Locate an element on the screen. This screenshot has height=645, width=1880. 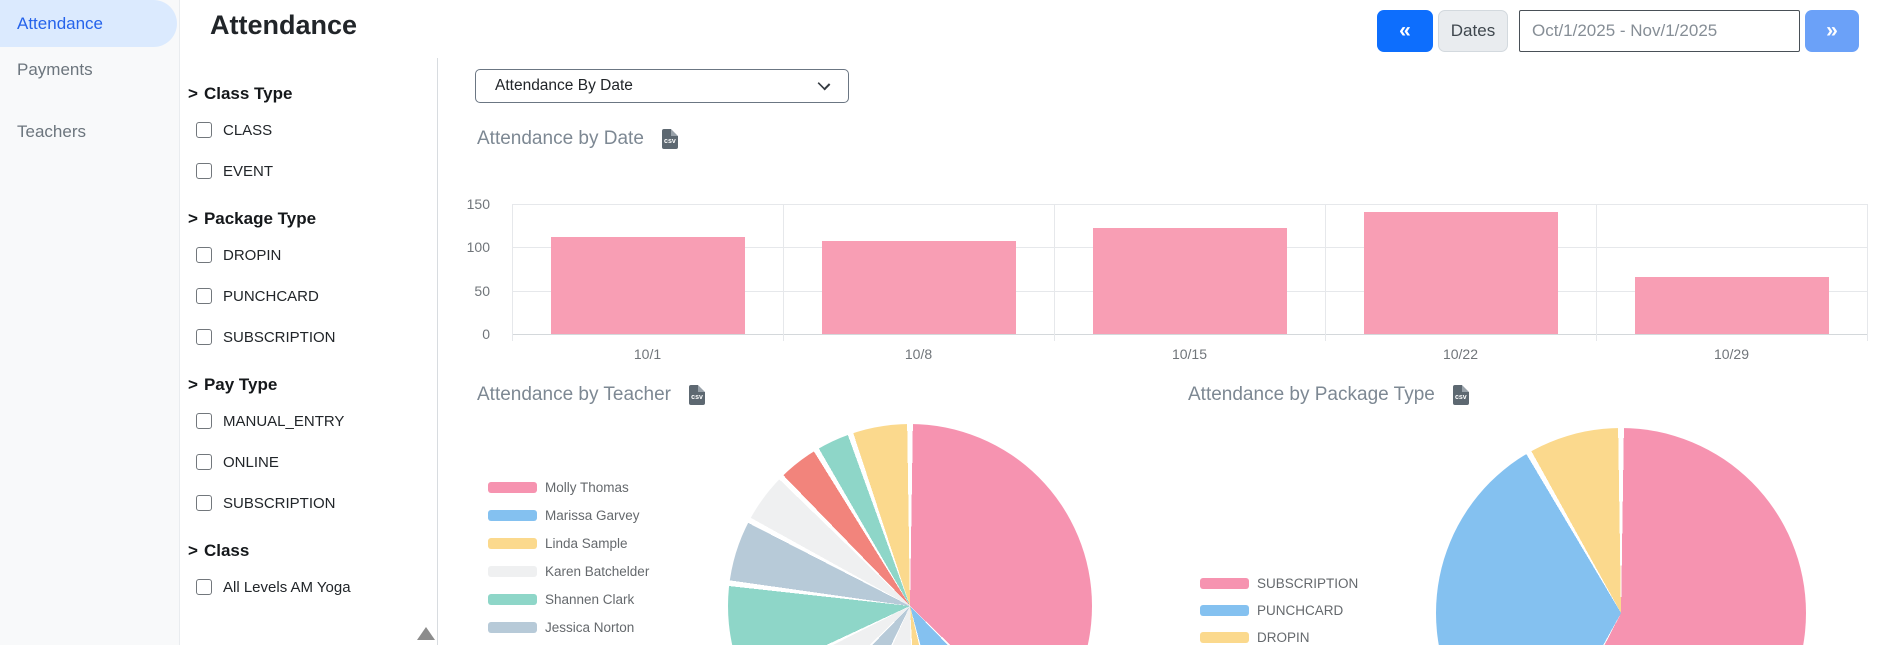
legend-item: Linda Sample is located at coordinates (568, 543).